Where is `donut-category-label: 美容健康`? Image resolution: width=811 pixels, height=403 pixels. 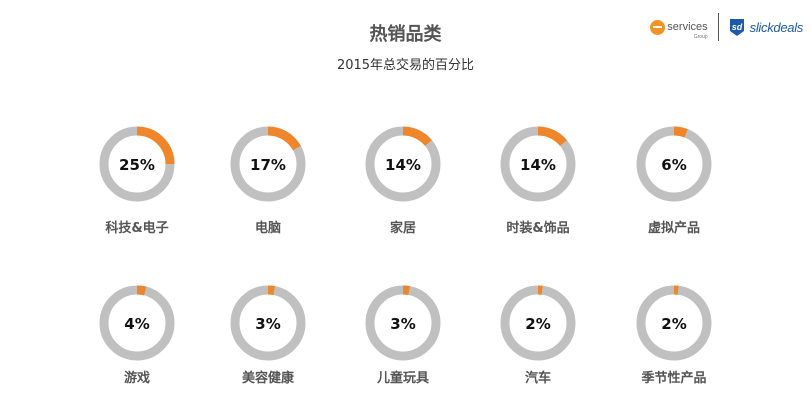
donut-category-label: 美容健康 is located at coordinates (268, 378).